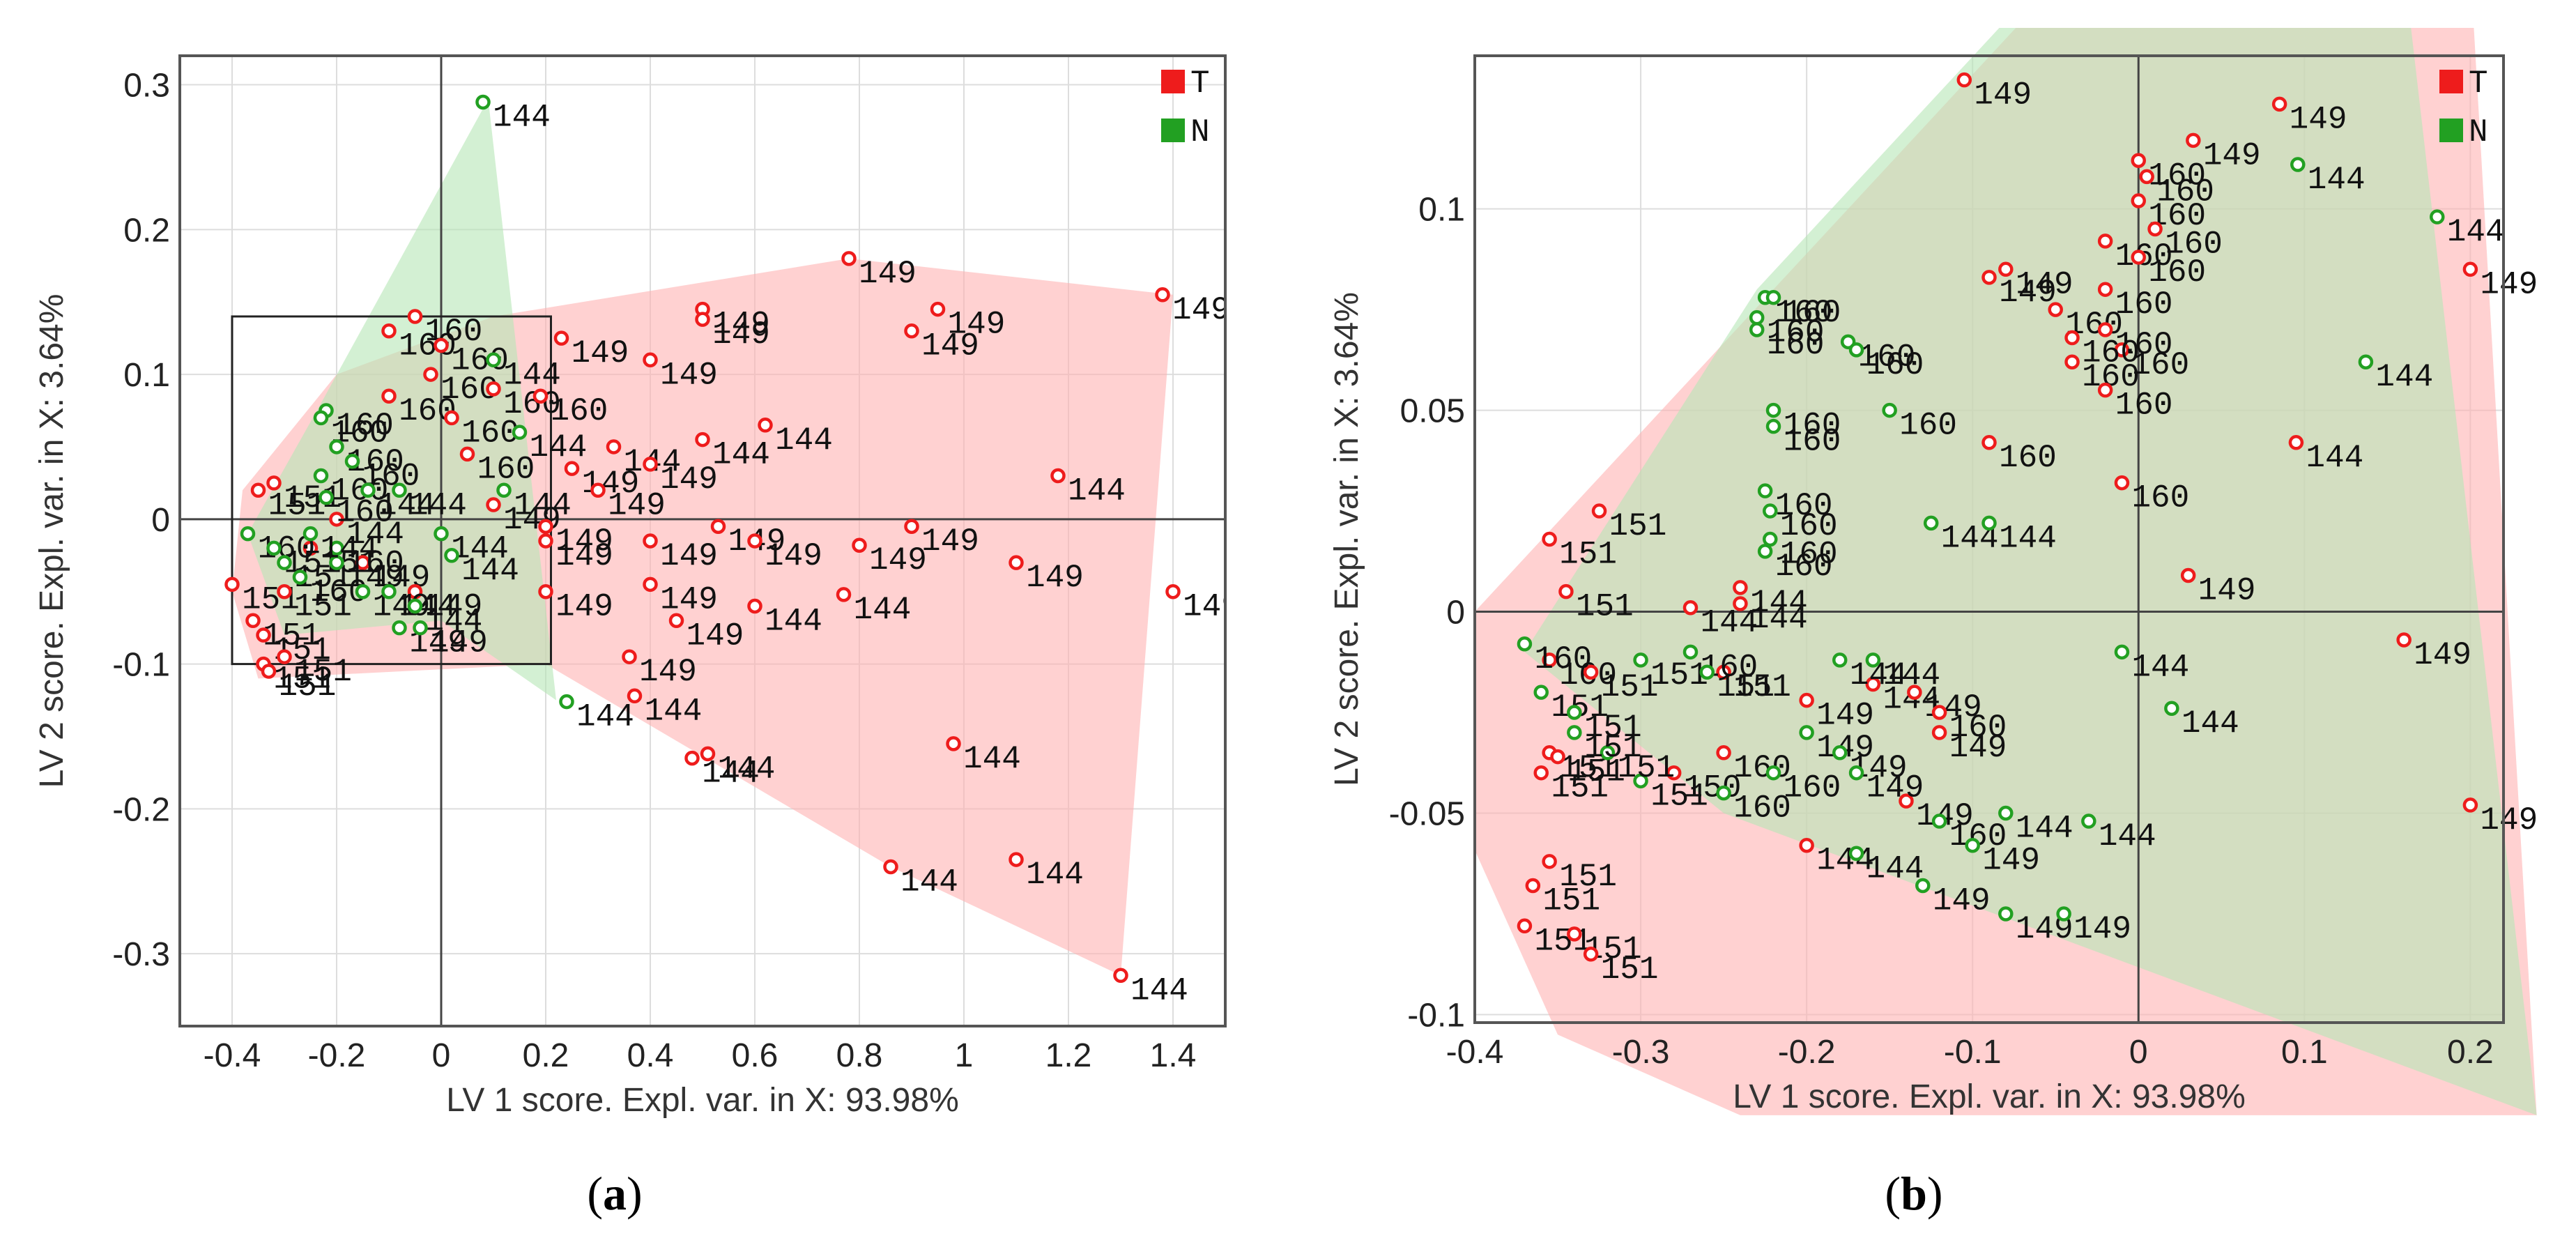 The height and width of the screenshot is (1238, 2576). I want to click on x-tick-label: 0.8, so click(859, 1056).